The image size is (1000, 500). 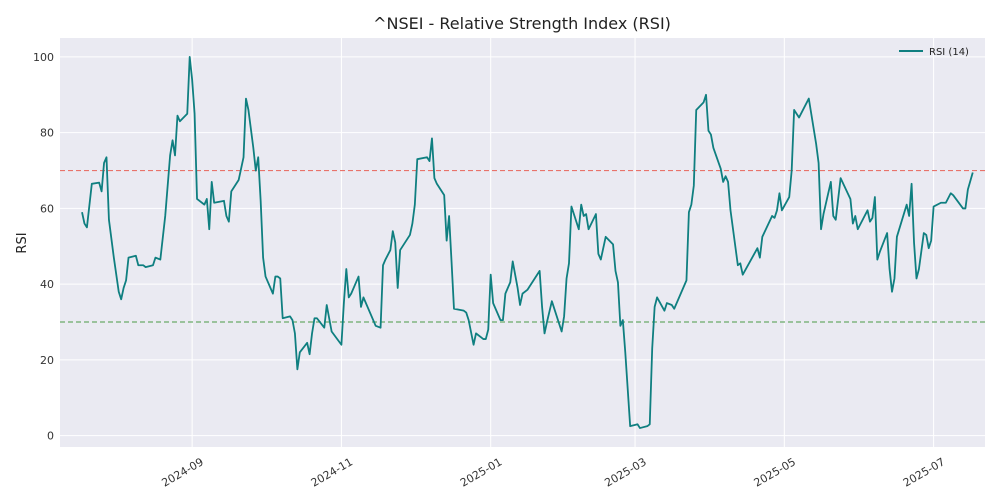 What do you see at coordinates (625, 472) in the screenshot?
I see `x-tick-label: 2025-03` at bounding box center [625, 472].